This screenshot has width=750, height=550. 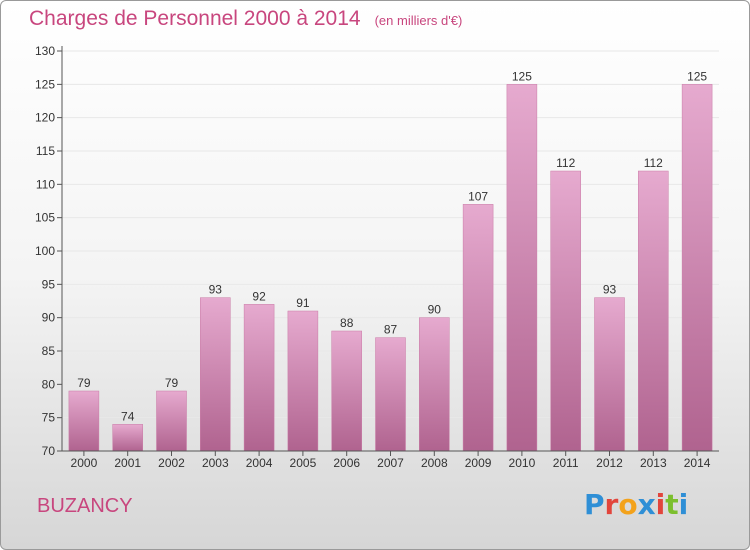 I want to click on data-label: 90, so click(x=435, y=310).